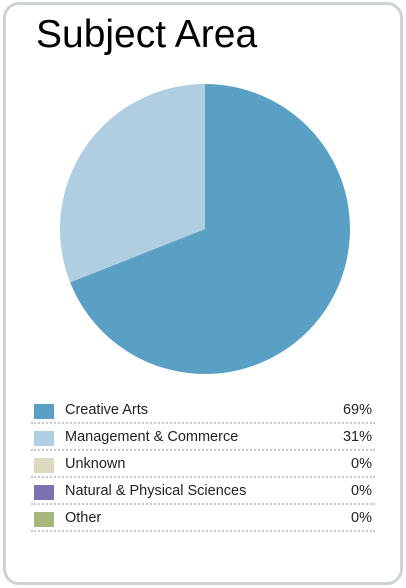 The height and width of the screenshot is (588, 406). What do you see at coordinates (357, 410) in the screenshot?
I see `legend-percent: 69%` at bounding box center [357, 410].